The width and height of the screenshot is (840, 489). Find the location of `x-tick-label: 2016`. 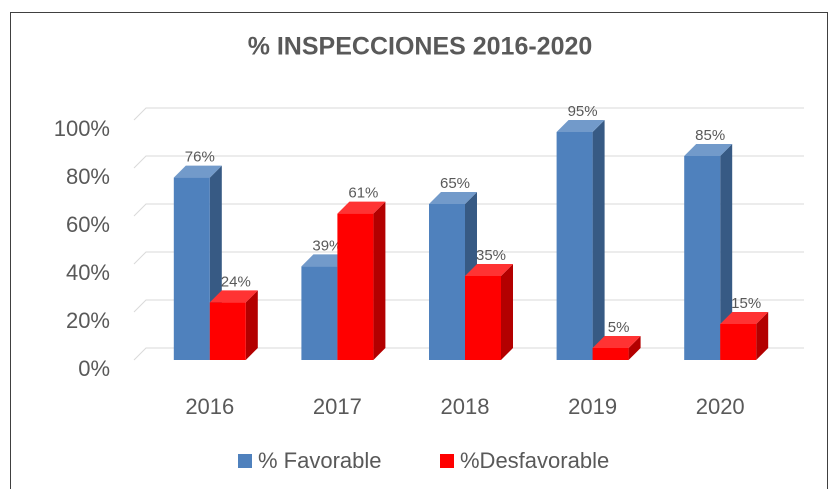

x-tick-label: 2016 is located at coordinates (209, 406).